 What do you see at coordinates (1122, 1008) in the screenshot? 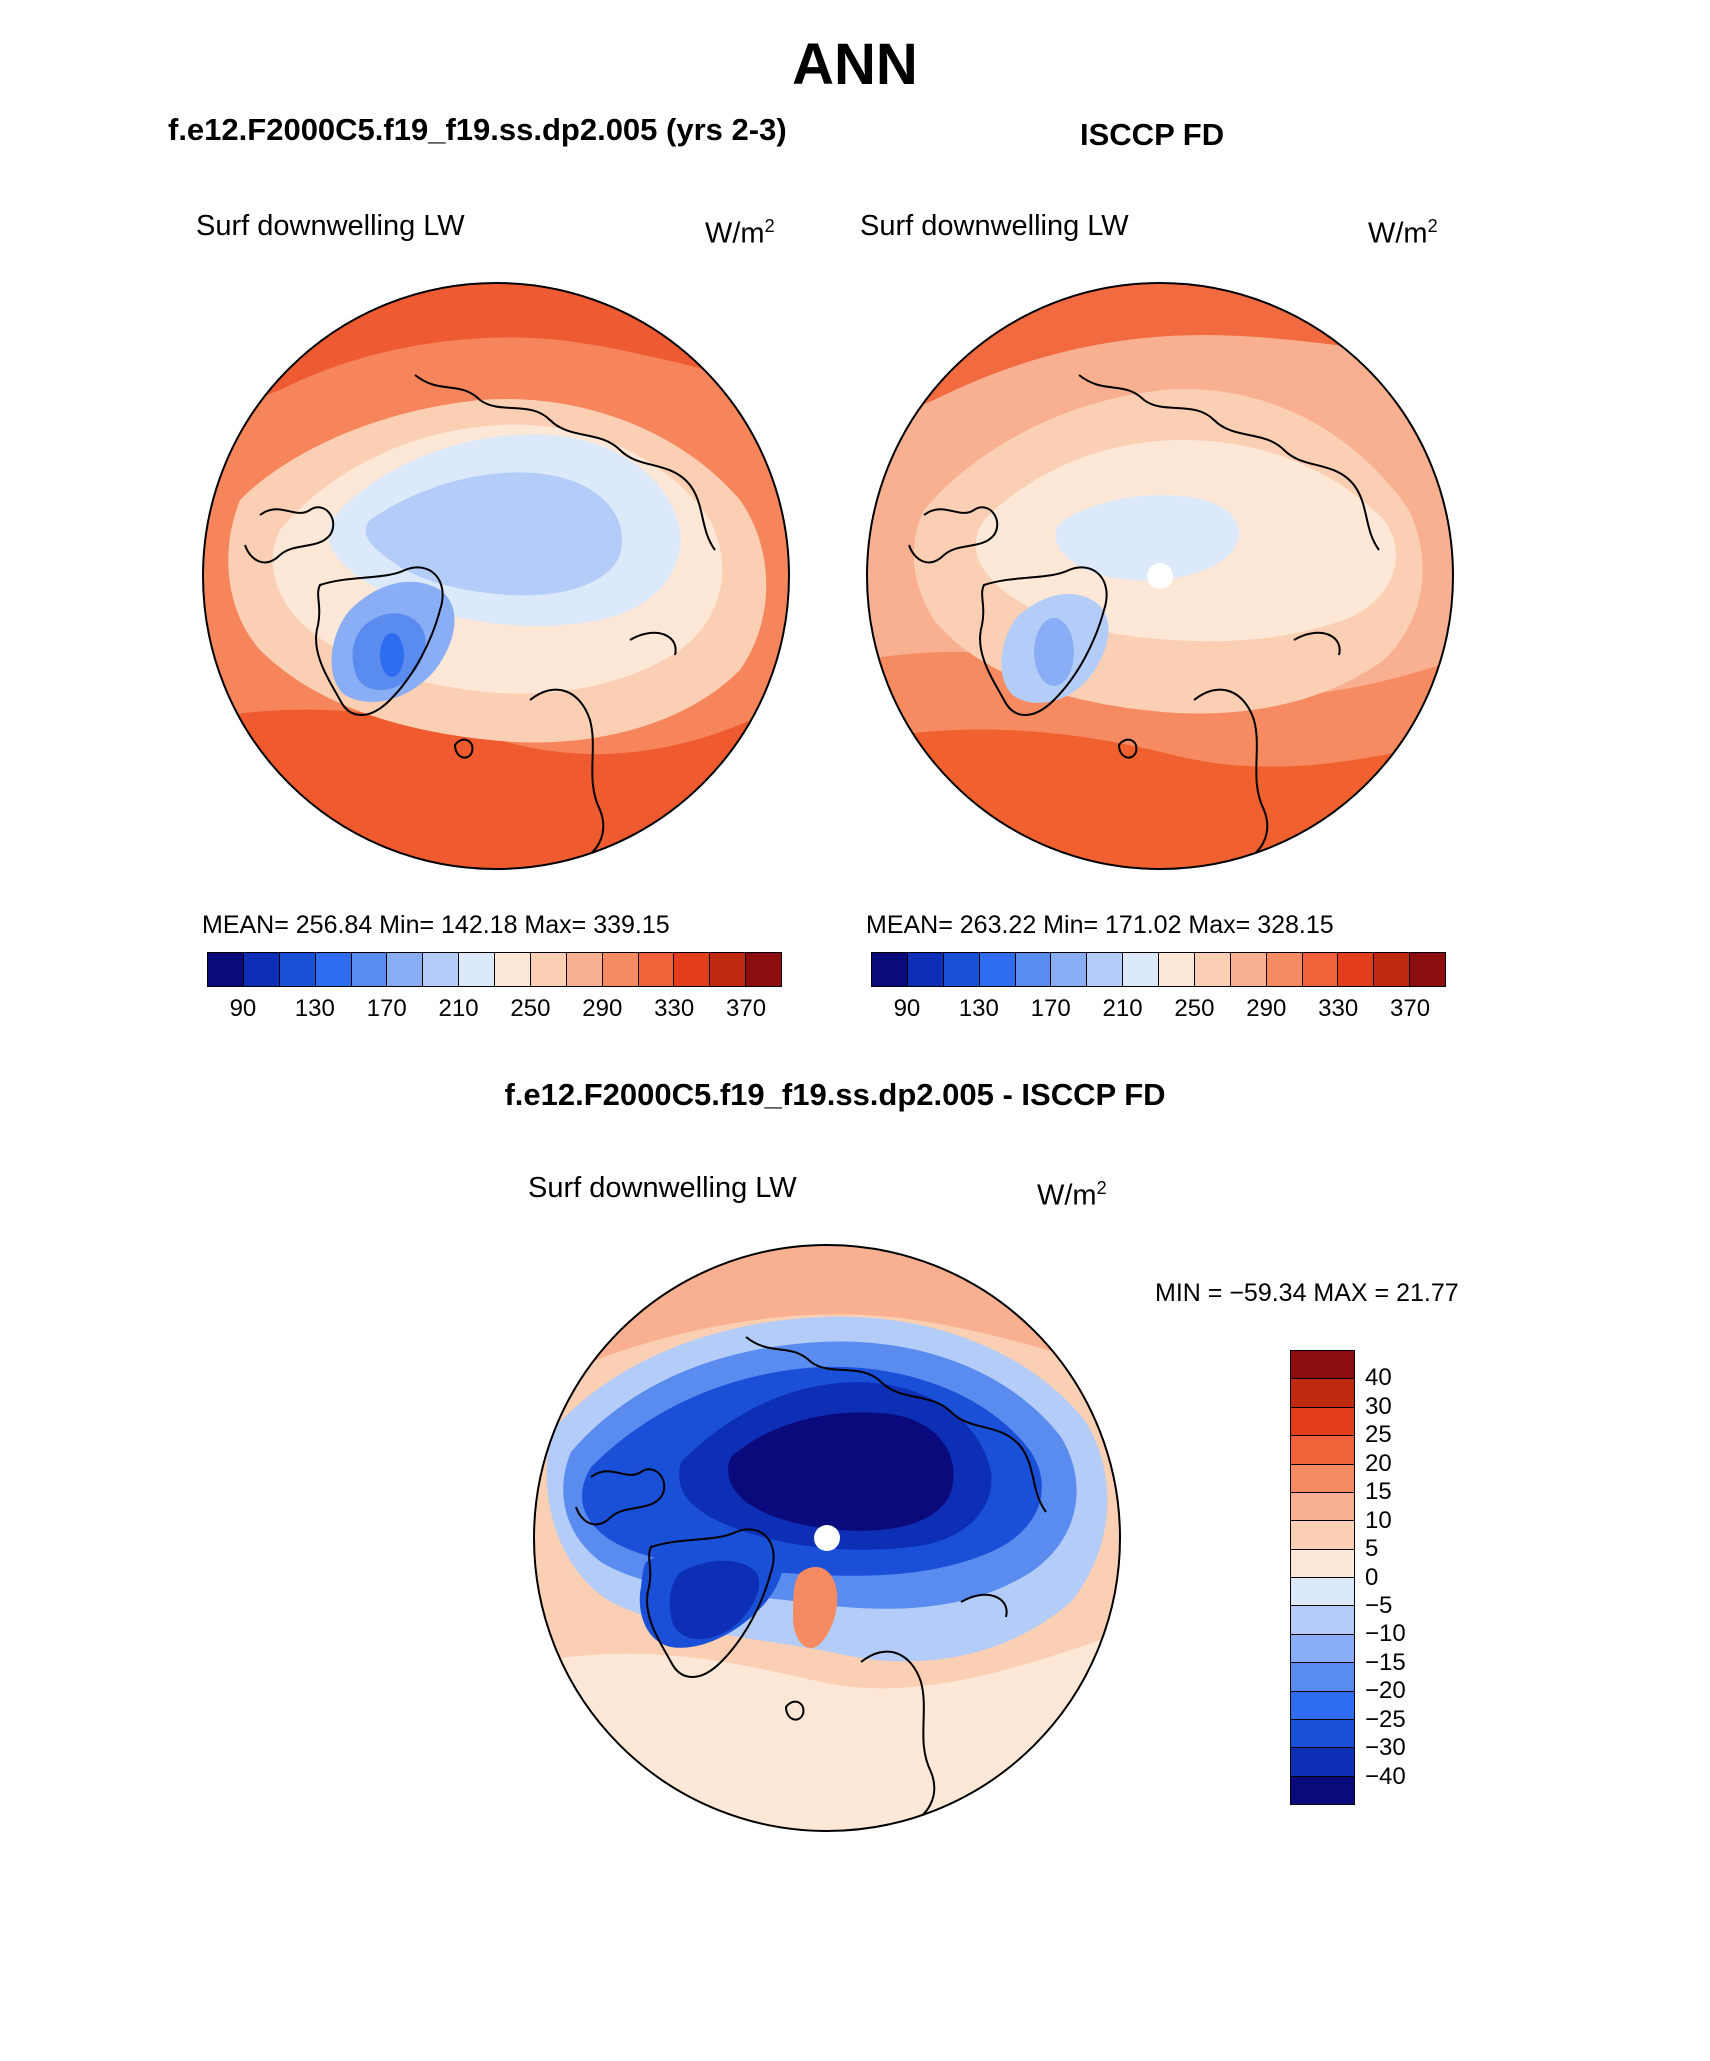
I see `panel2-colorbar-tick-label: 210` at bounding box center [1122, 1008].